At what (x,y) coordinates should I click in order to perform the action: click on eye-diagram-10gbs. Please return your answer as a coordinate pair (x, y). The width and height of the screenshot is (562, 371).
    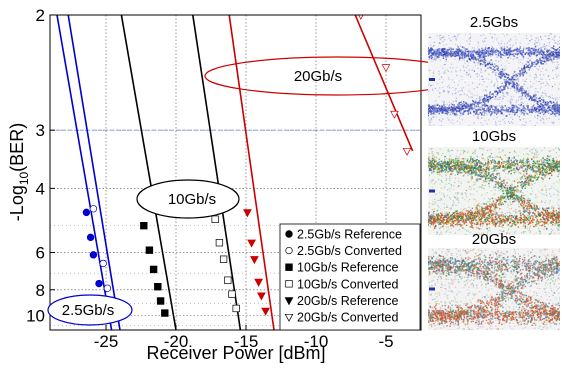
    Looking at the image, I should click on (494, 191).